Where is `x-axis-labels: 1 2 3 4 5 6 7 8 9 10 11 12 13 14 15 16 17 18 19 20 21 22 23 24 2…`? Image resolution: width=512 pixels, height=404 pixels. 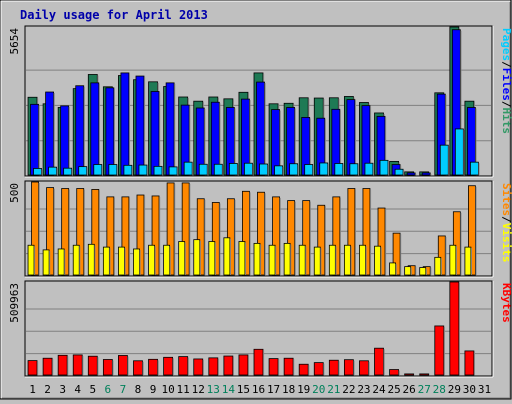 x-axis-labels: 1 2 3 4 5 6 7 8 9 10 11 12 13 14 15 16 17 18 19 20 21 22 23 24 2… is located at coordinates (260, 389).